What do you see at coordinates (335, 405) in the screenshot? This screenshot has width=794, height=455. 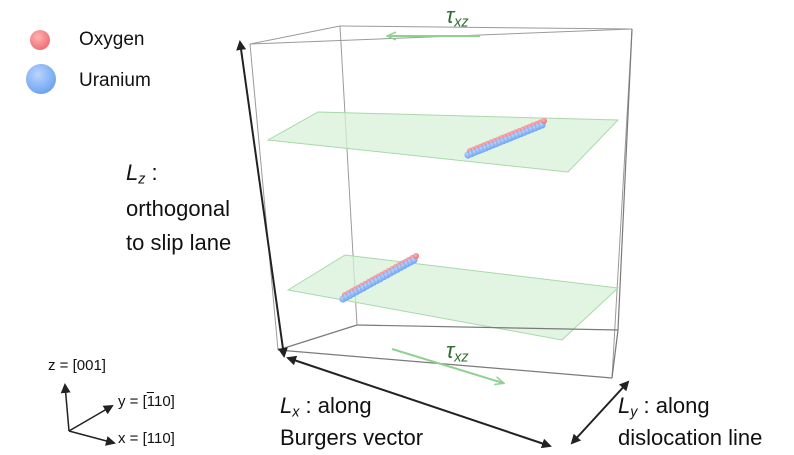 I see `lx-suffix: : along` at bounding box center [335, 405].